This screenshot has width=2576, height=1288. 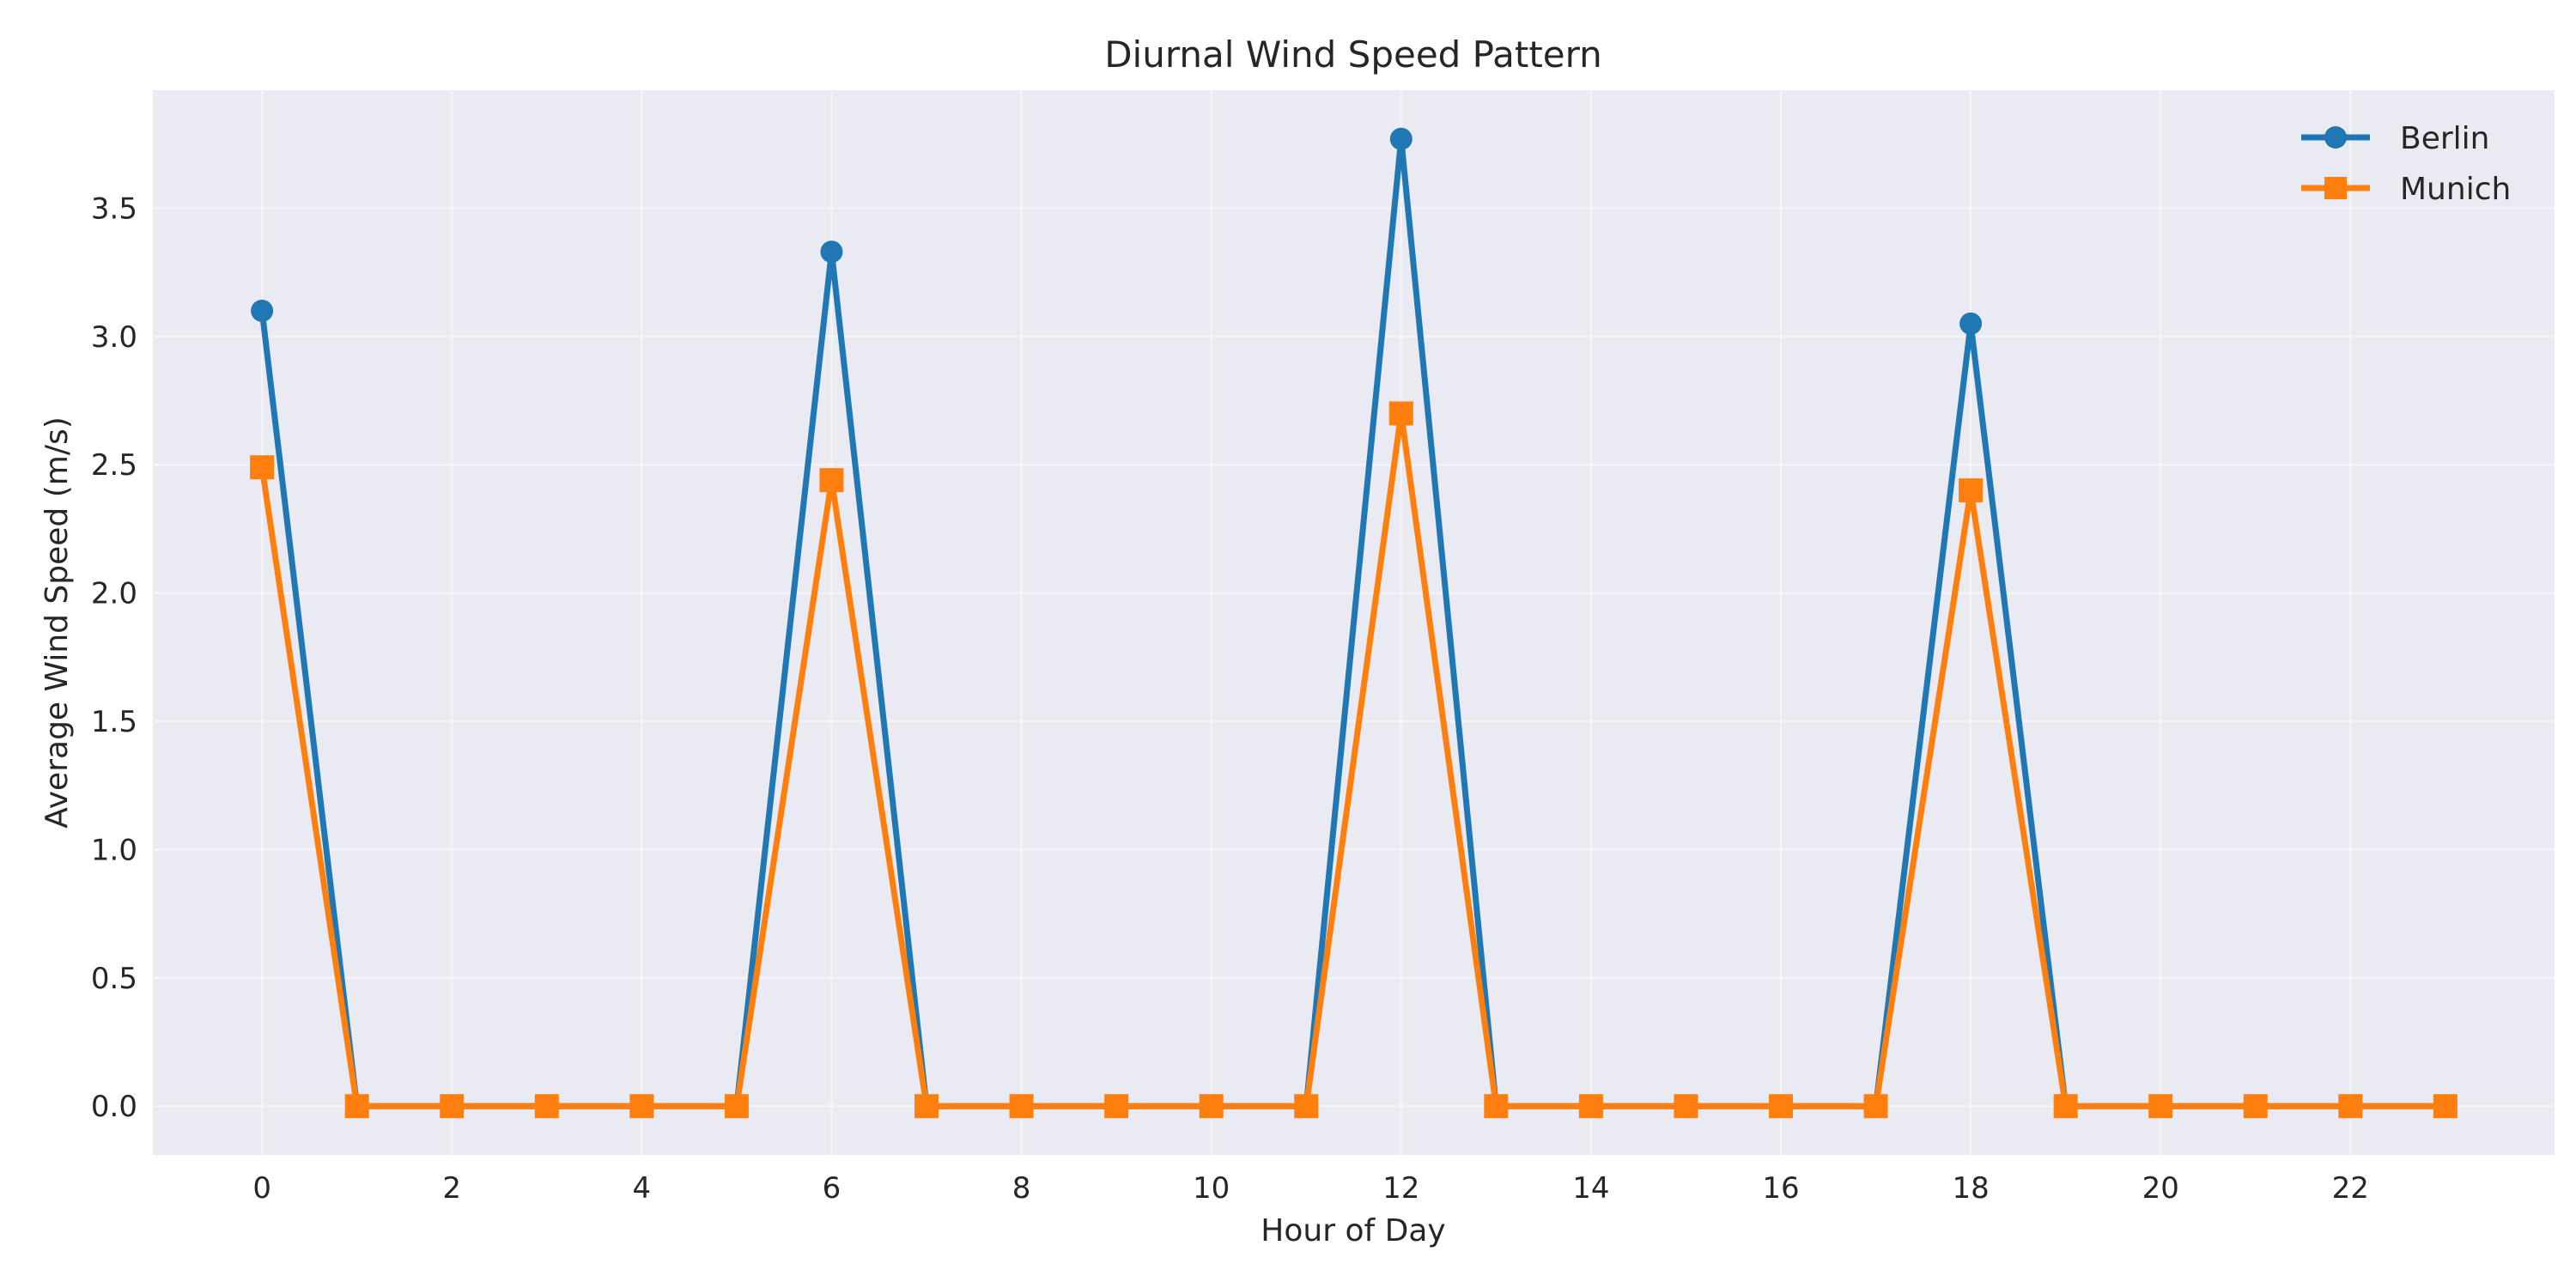 What do you see at coordinates (2444, 138) in the screenshot?
I see `legend-label-berlin: Berlin` at bounding box center [2444, 138].